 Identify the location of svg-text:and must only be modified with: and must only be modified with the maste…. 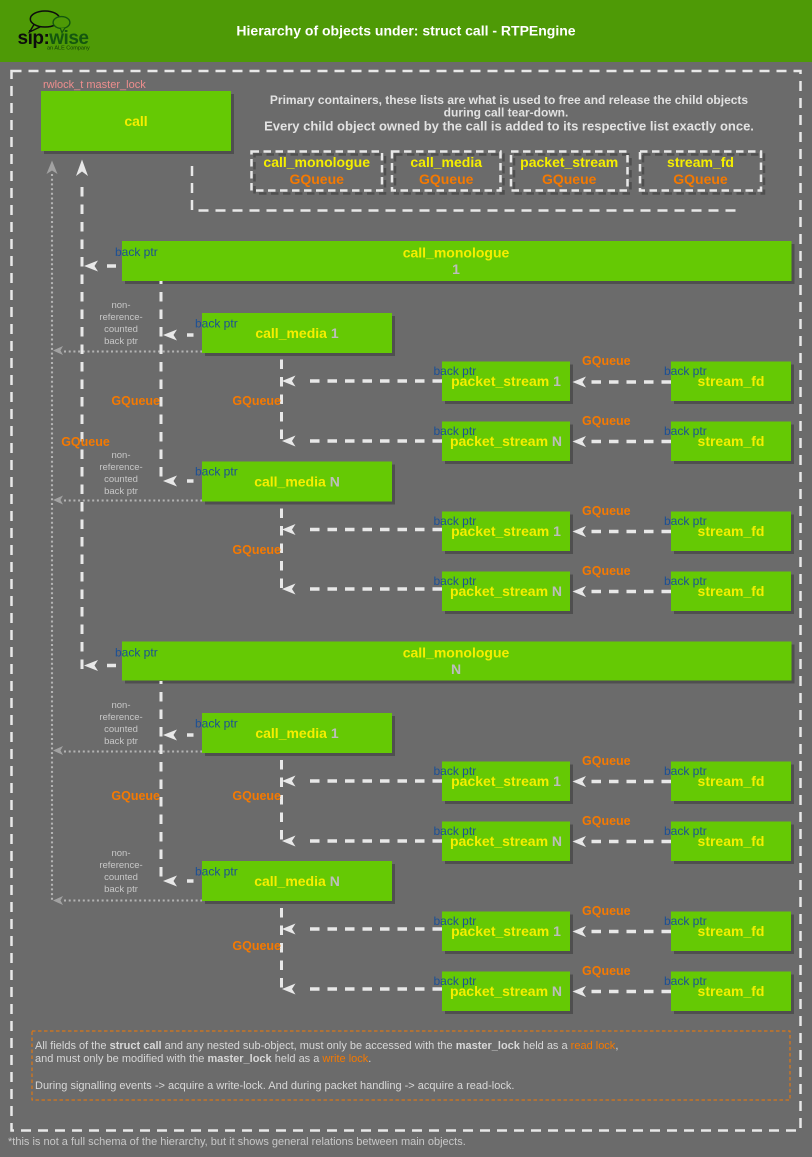
(203, 1059).